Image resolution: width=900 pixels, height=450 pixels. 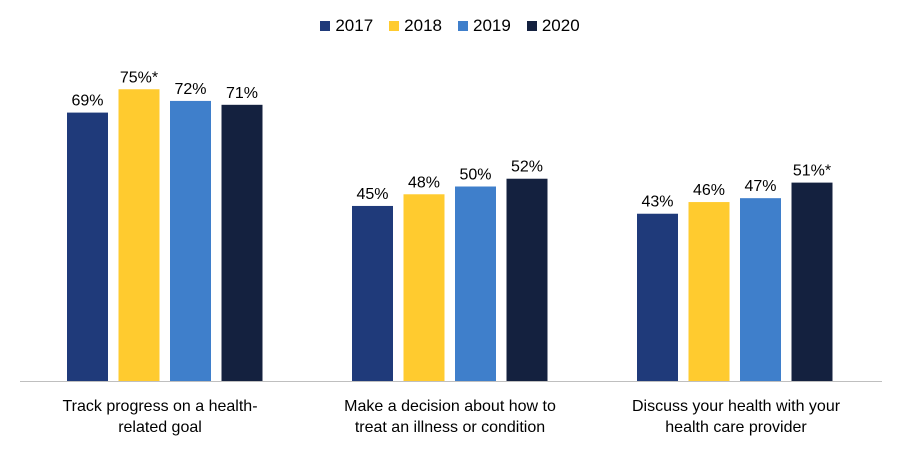 What do you see at coordinates (527, 279) in the screenshot?
I see `bar-2020-cat1` at bounding box center [527, 279].